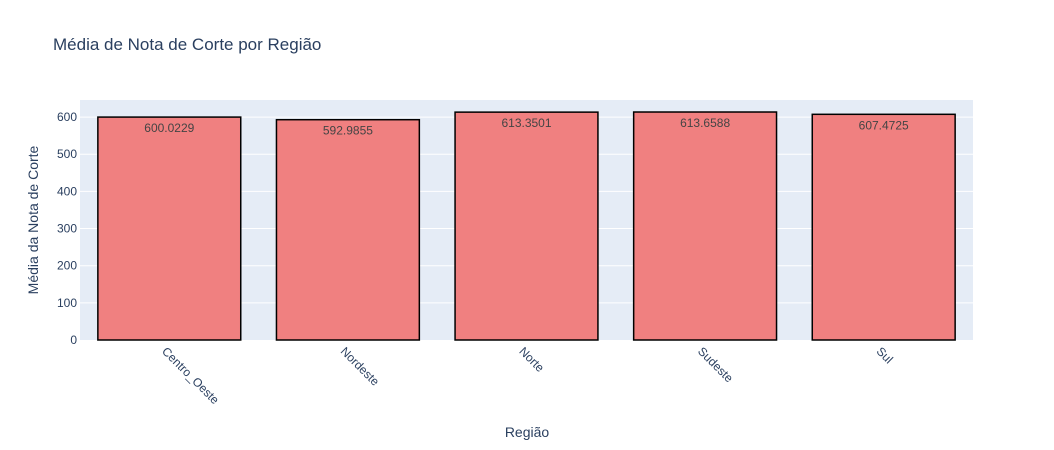 The height and width of the screenshot is (450, 1054). Describe the element at coordinates (885, 355) in the screenshot. I see `x-tick-label: Sul` at that location.